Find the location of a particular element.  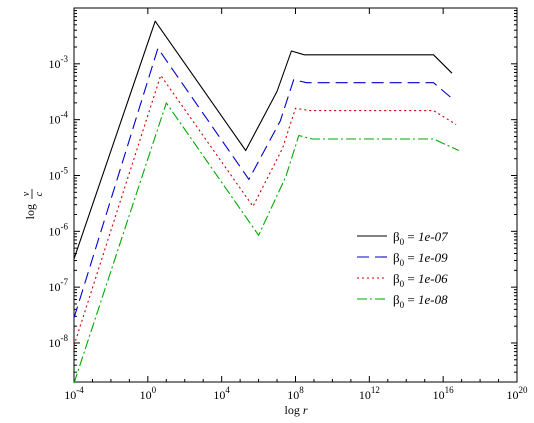

y-tick-label: 10⁻⁸ is located at coordinates (59, 341).